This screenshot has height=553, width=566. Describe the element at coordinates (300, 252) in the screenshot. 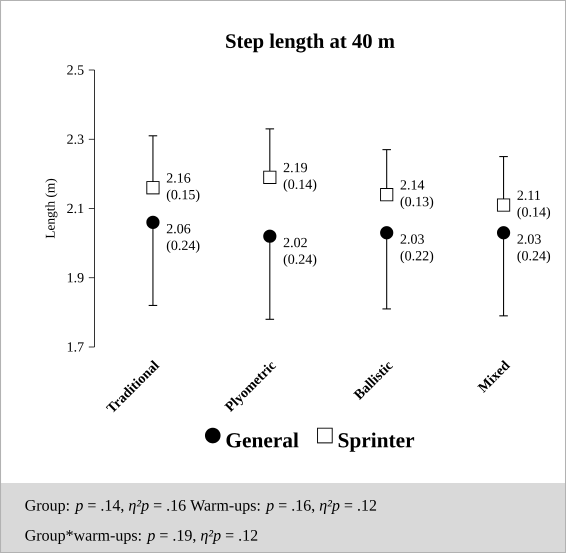

I see `data-label: 2.02 (0.24)` at that location.